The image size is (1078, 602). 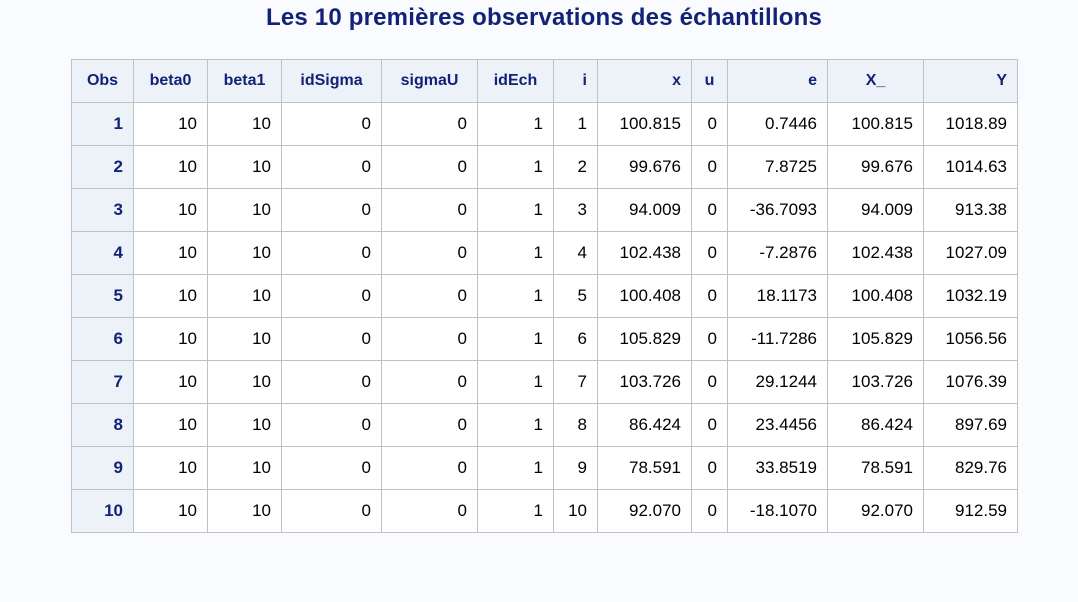 I want to click on cell-e: 0.7446, so click(x=777, y=124).